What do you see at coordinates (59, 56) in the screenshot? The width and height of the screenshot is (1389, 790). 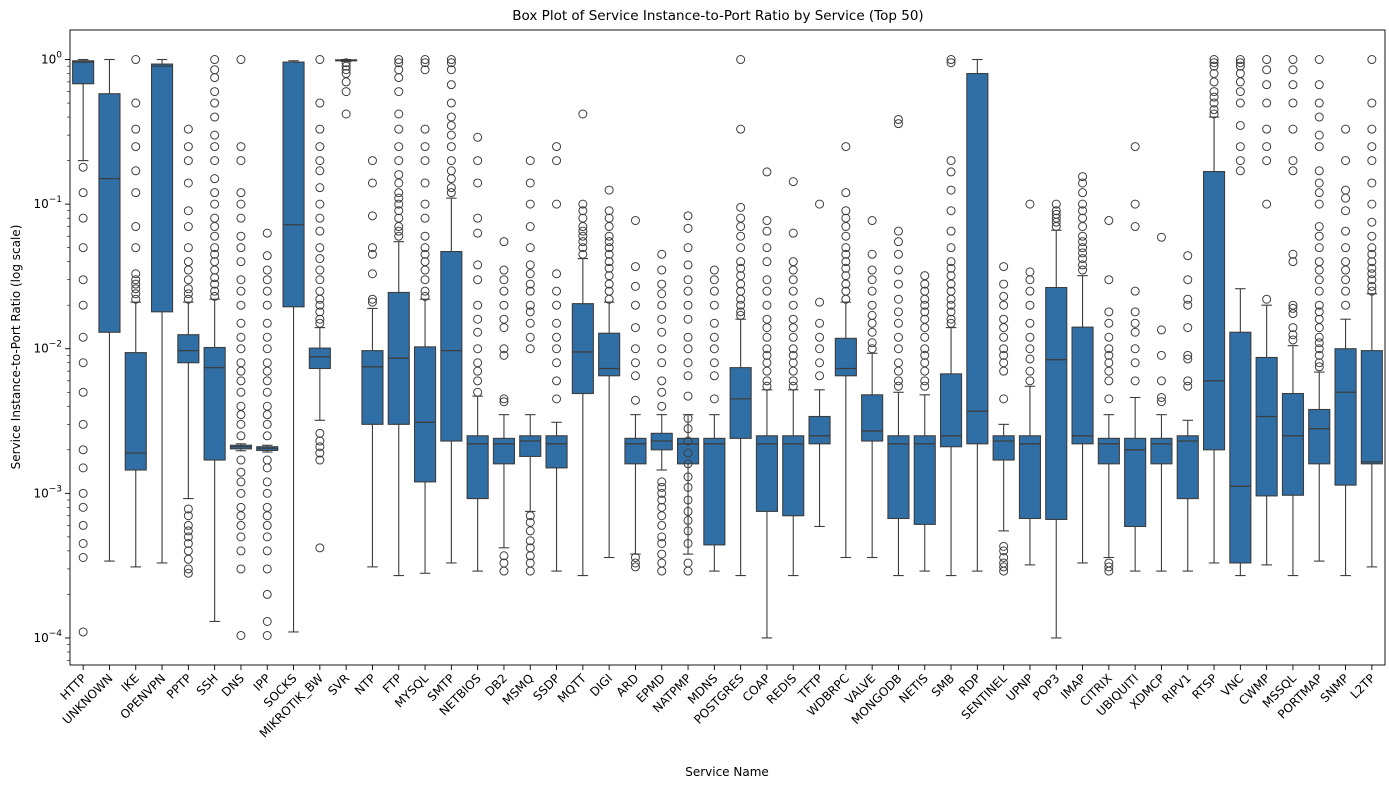 I see `y-tick-exponent: 0` at bounding box center [59, 56].